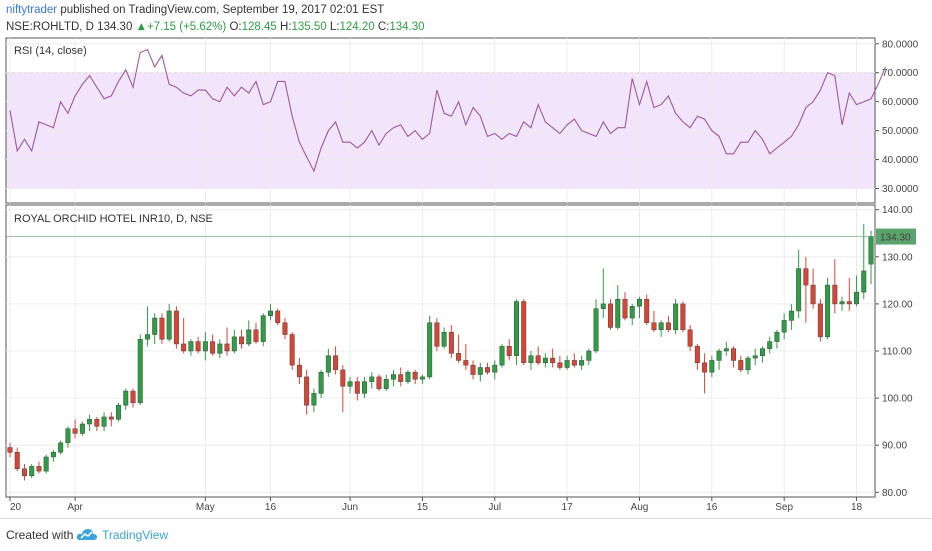  Describe the element at coordinates (113, 219) in the screenshot. I see `price-title: ROYAL ORCHID HOTEL INR10, D, NSE` at that location.